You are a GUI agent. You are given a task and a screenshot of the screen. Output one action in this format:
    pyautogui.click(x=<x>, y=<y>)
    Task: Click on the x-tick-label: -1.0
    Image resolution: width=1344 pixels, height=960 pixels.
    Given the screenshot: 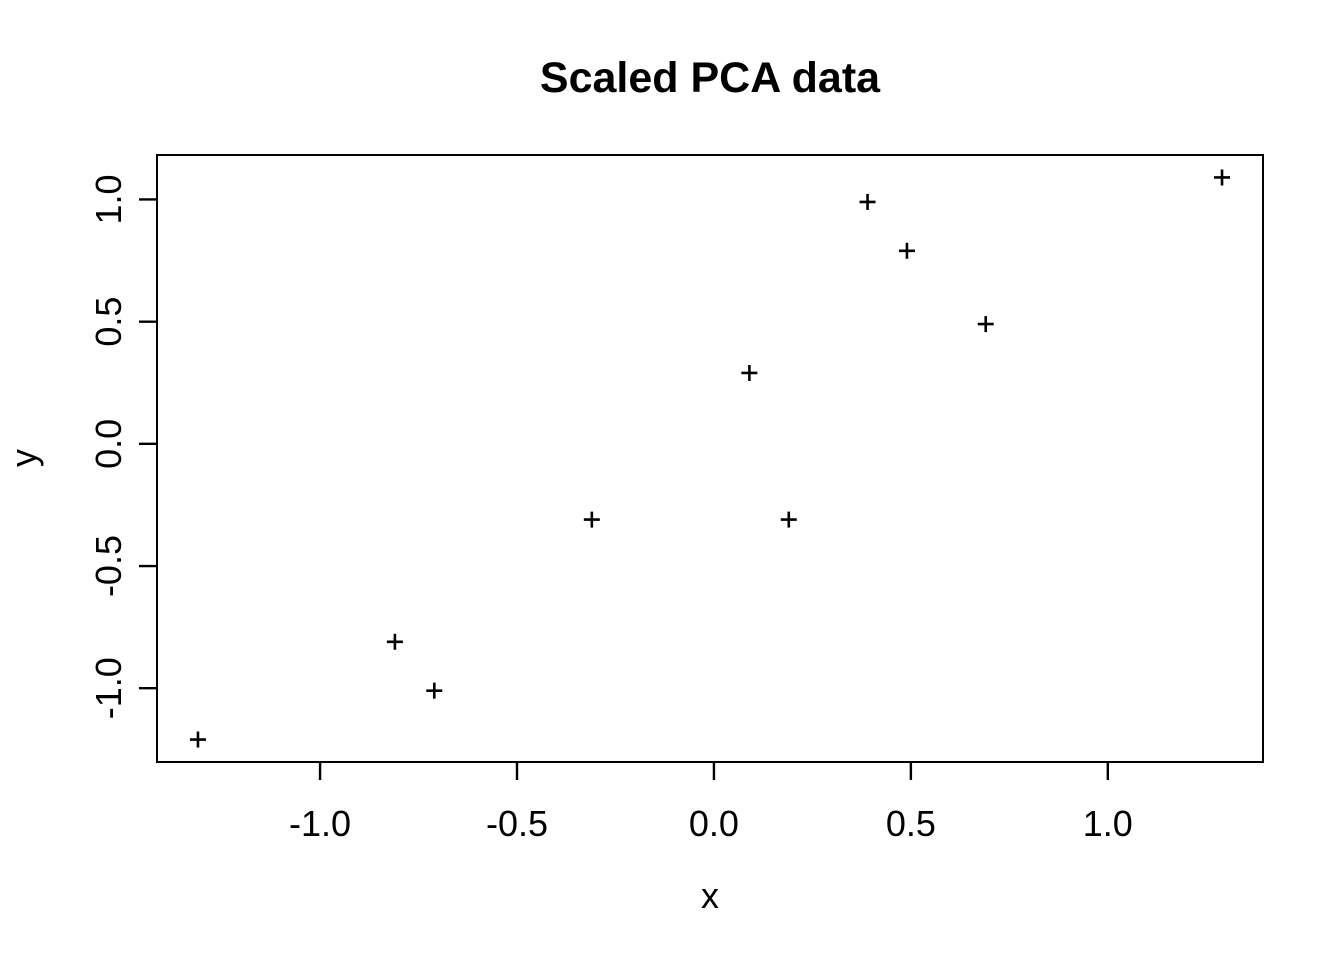 What is the action you would take?
    pyautogui.click(x=320, y=823)
    